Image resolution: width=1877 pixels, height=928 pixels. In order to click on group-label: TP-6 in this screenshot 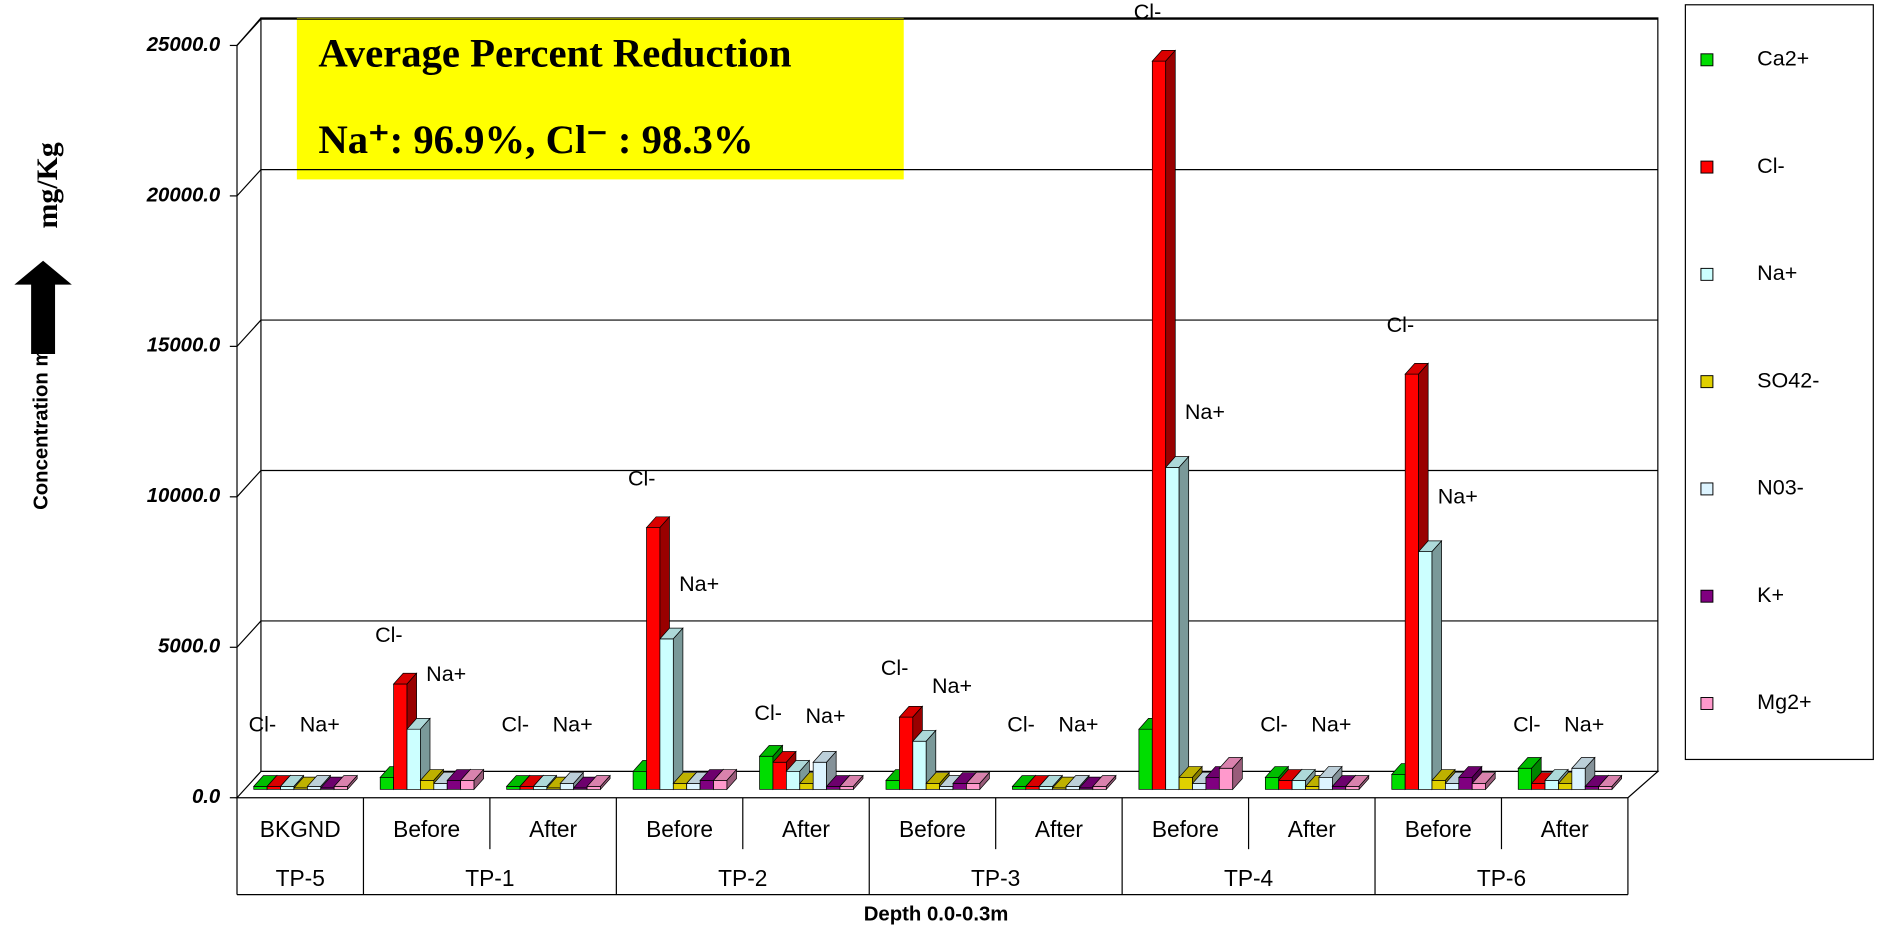, I will do `click(1501, 878)`.